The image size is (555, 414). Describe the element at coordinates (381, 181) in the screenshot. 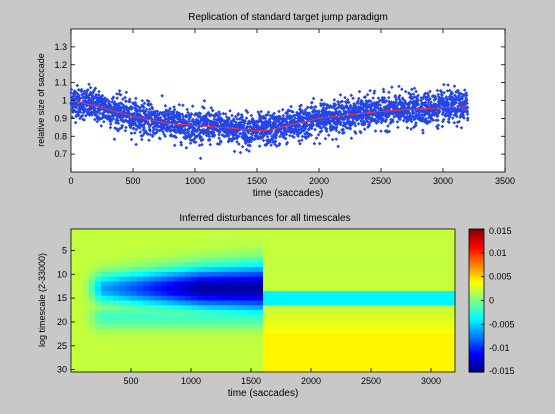

I see `x-tick-label: 2500` at that location.